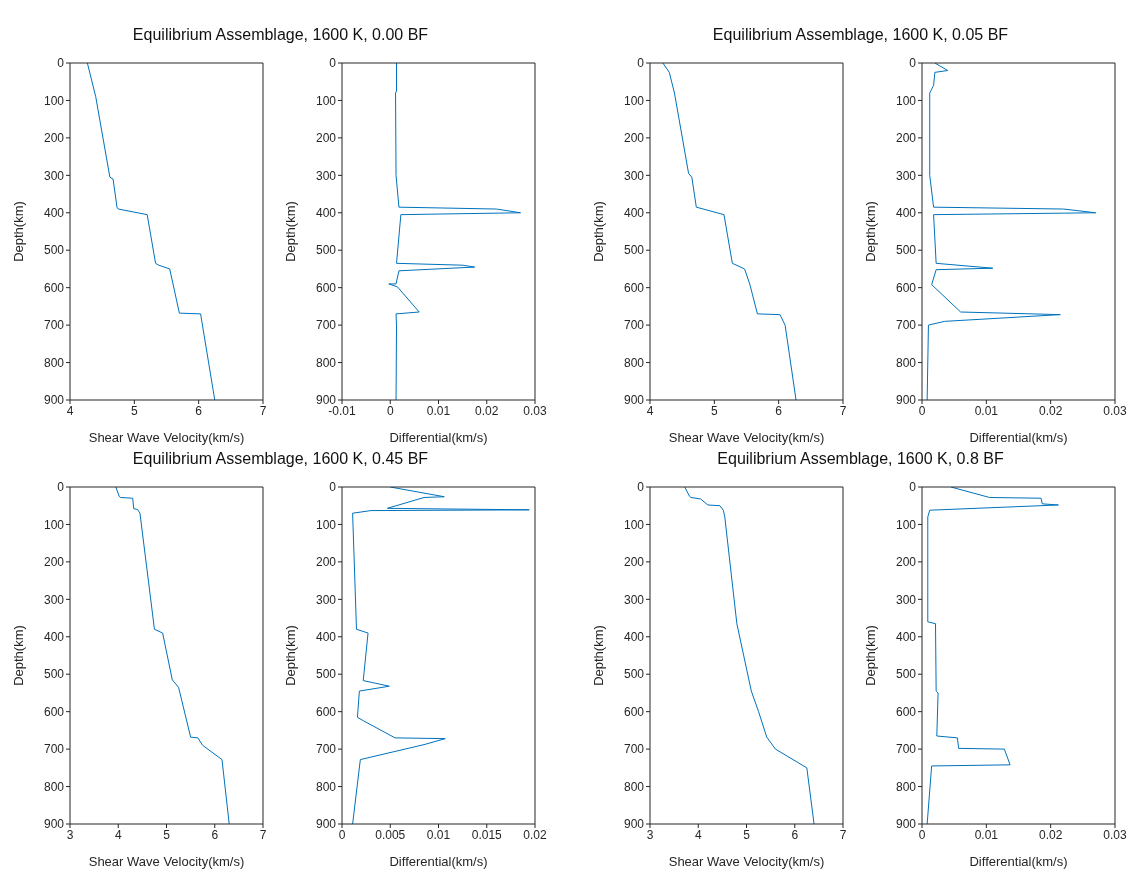 This screenshot has width=1131, height=886. Describe the element at coordinates (390, 410) in the screenshot. I see `x-tick-label: 0` at that location.